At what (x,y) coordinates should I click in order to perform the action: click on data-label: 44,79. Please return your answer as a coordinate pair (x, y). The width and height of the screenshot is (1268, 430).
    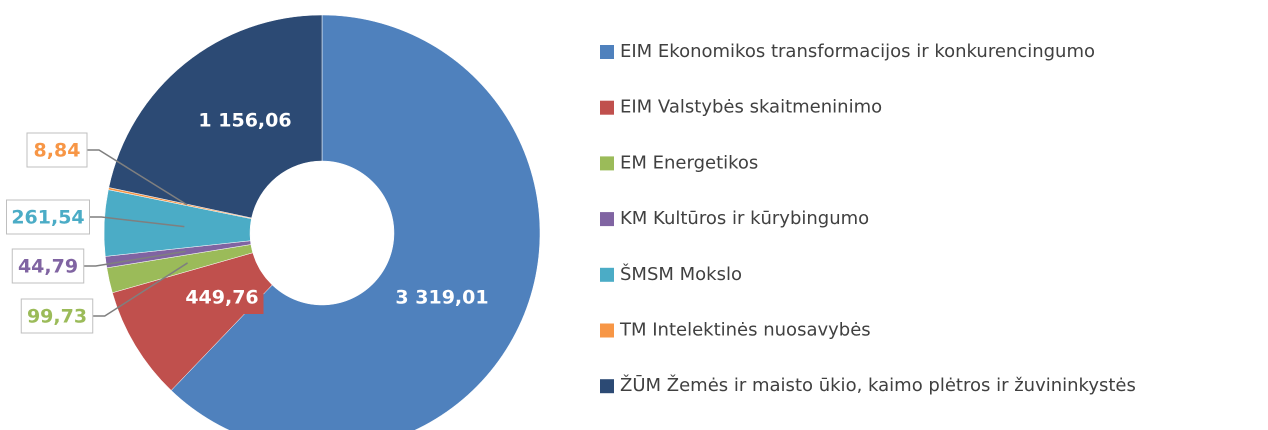
    Looking at the image, I should click on (48, 267).